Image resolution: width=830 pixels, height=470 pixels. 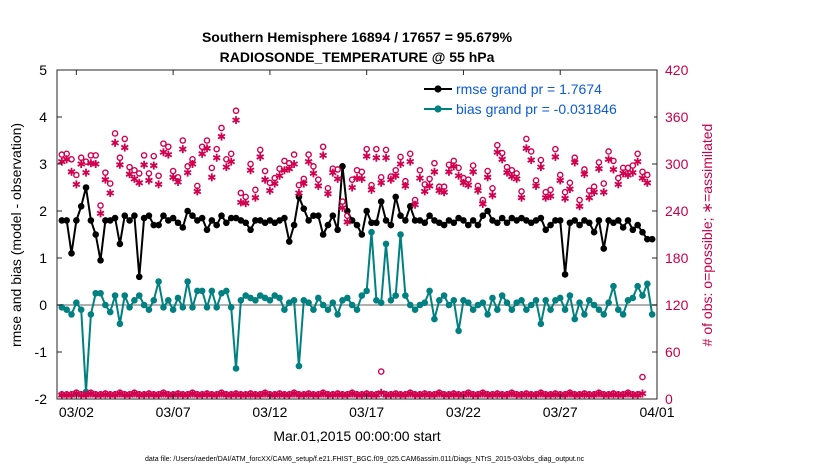 What do you see at coordinates (677, 211) in the screenshot?
I see `y-right-tick-label: 240` at bounding box center [677, 211].